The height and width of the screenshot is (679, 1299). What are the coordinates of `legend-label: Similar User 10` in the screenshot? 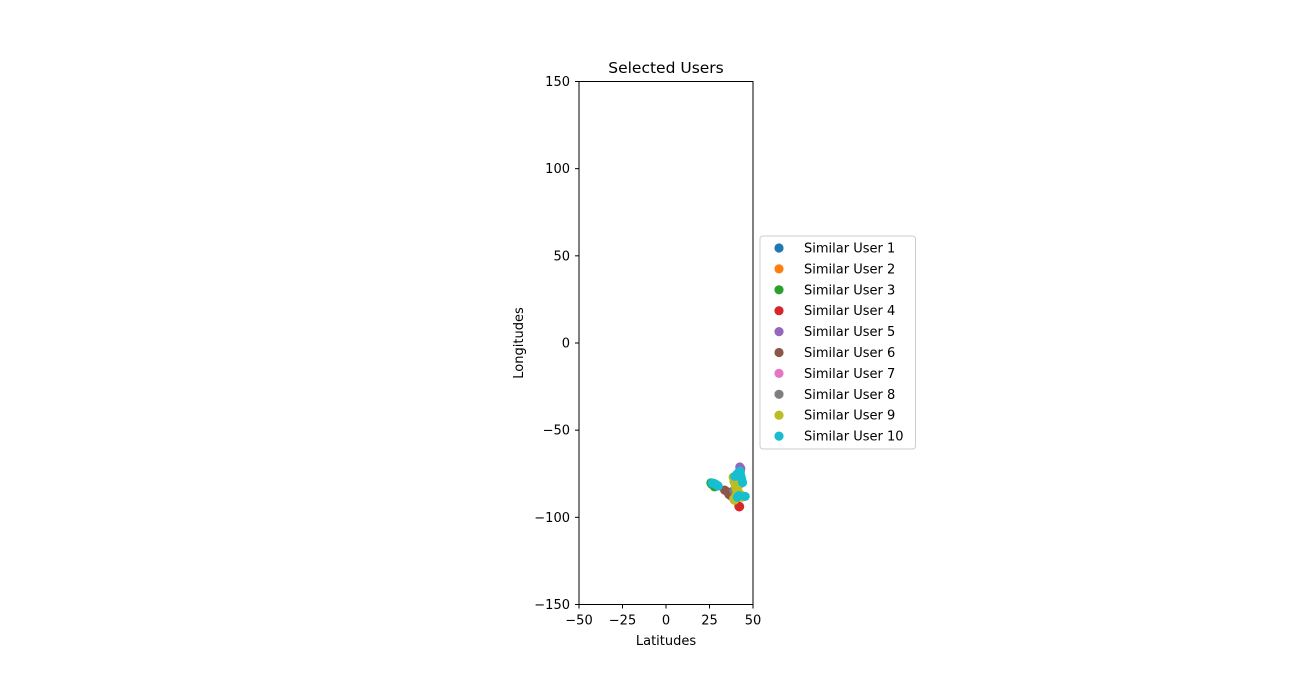 It's located at (854, 437).